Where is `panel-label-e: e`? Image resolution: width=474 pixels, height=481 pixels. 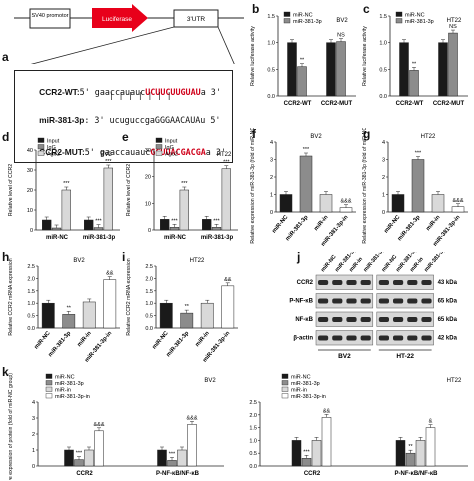
panel-label-e: e is located at coordinates (125, 137).